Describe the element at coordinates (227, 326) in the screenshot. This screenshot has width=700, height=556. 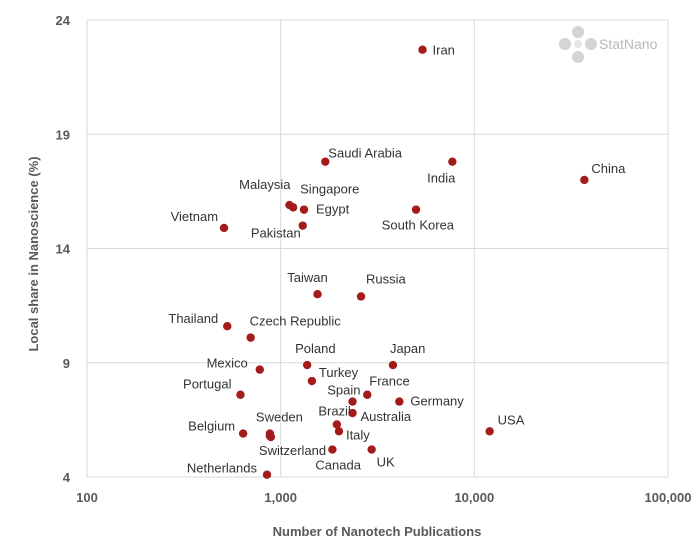
I see `data-point-thailand` at that location.